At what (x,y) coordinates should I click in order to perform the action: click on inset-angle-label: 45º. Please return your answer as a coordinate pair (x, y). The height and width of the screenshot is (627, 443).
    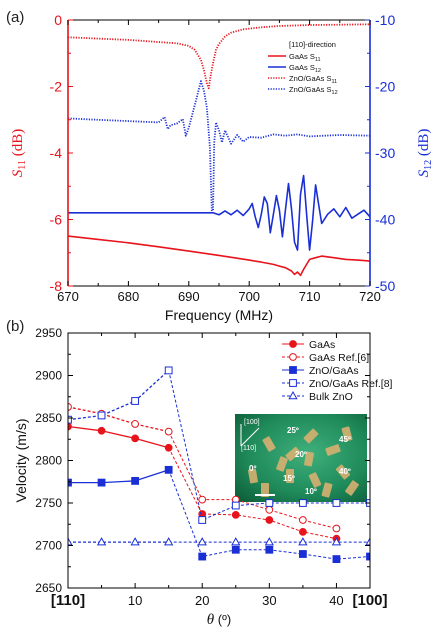
    Looking at the image, I should click on (345, 439).